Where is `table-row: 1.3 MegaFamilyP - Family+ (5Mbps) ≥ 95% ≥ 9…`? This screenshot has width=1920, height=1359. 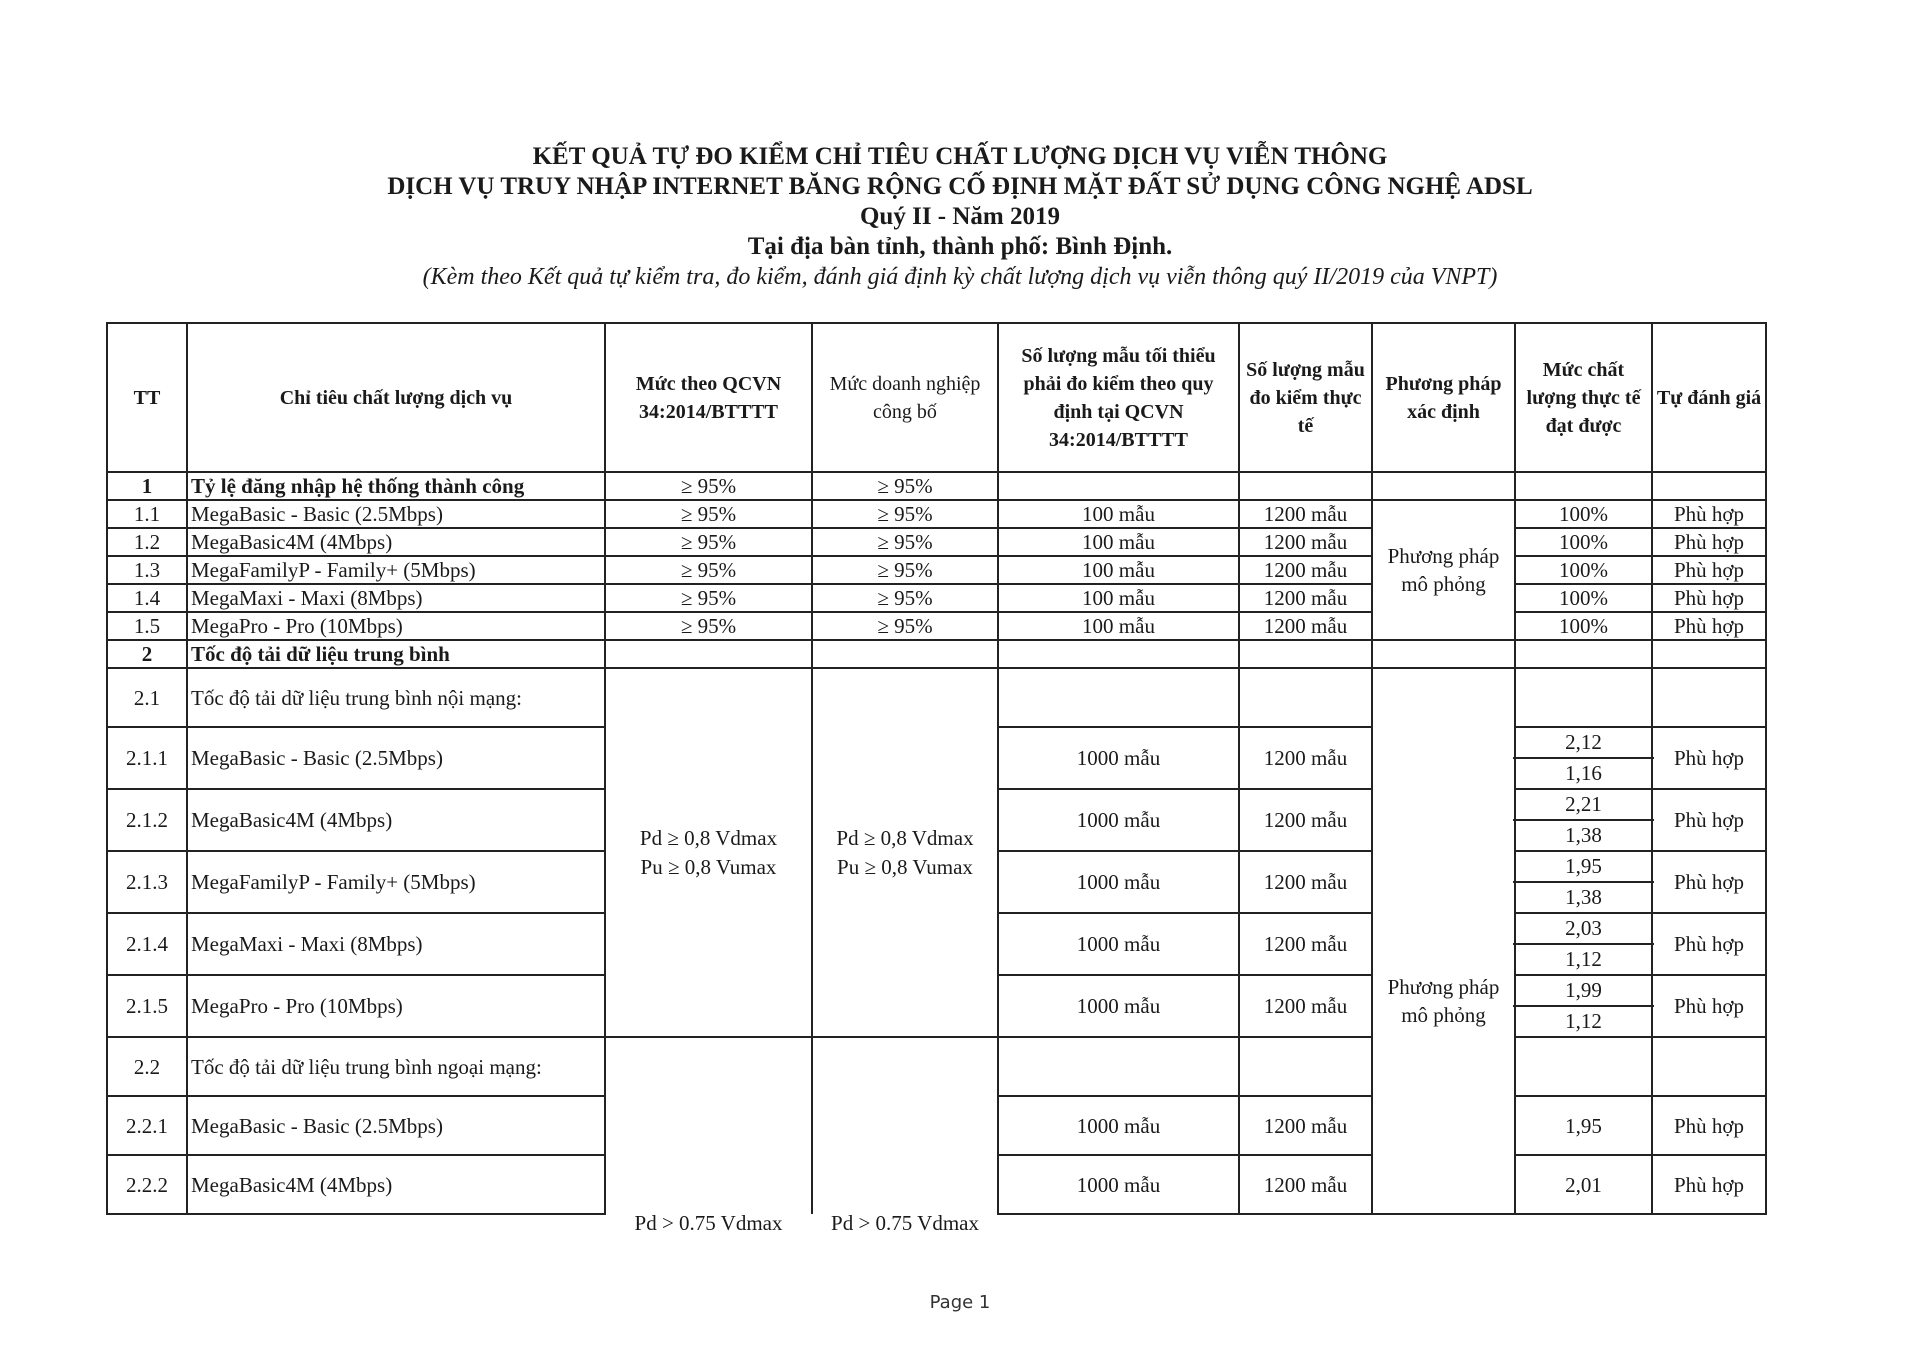
table-row: 1.3 MegaFamilyP - Family+ (5Mbps) ≥ 95% ≥ 9… is located at coordinates (936, 570).